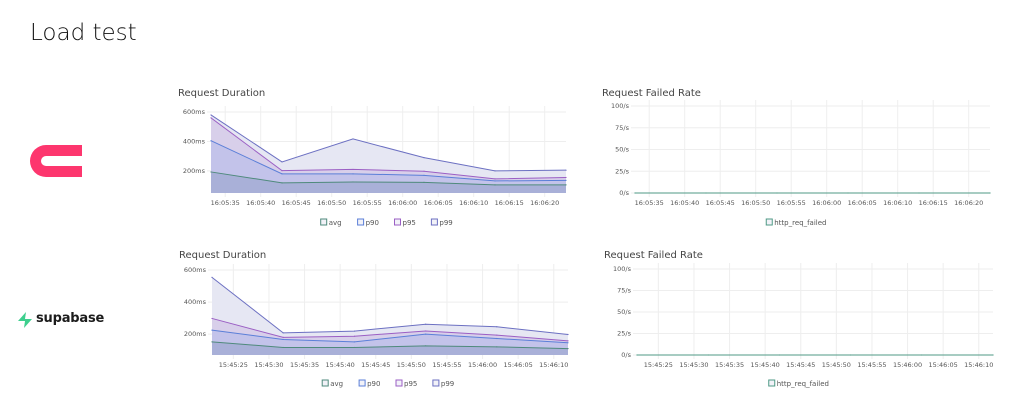  I want to click on legend-label: avg, so click(336, 384).